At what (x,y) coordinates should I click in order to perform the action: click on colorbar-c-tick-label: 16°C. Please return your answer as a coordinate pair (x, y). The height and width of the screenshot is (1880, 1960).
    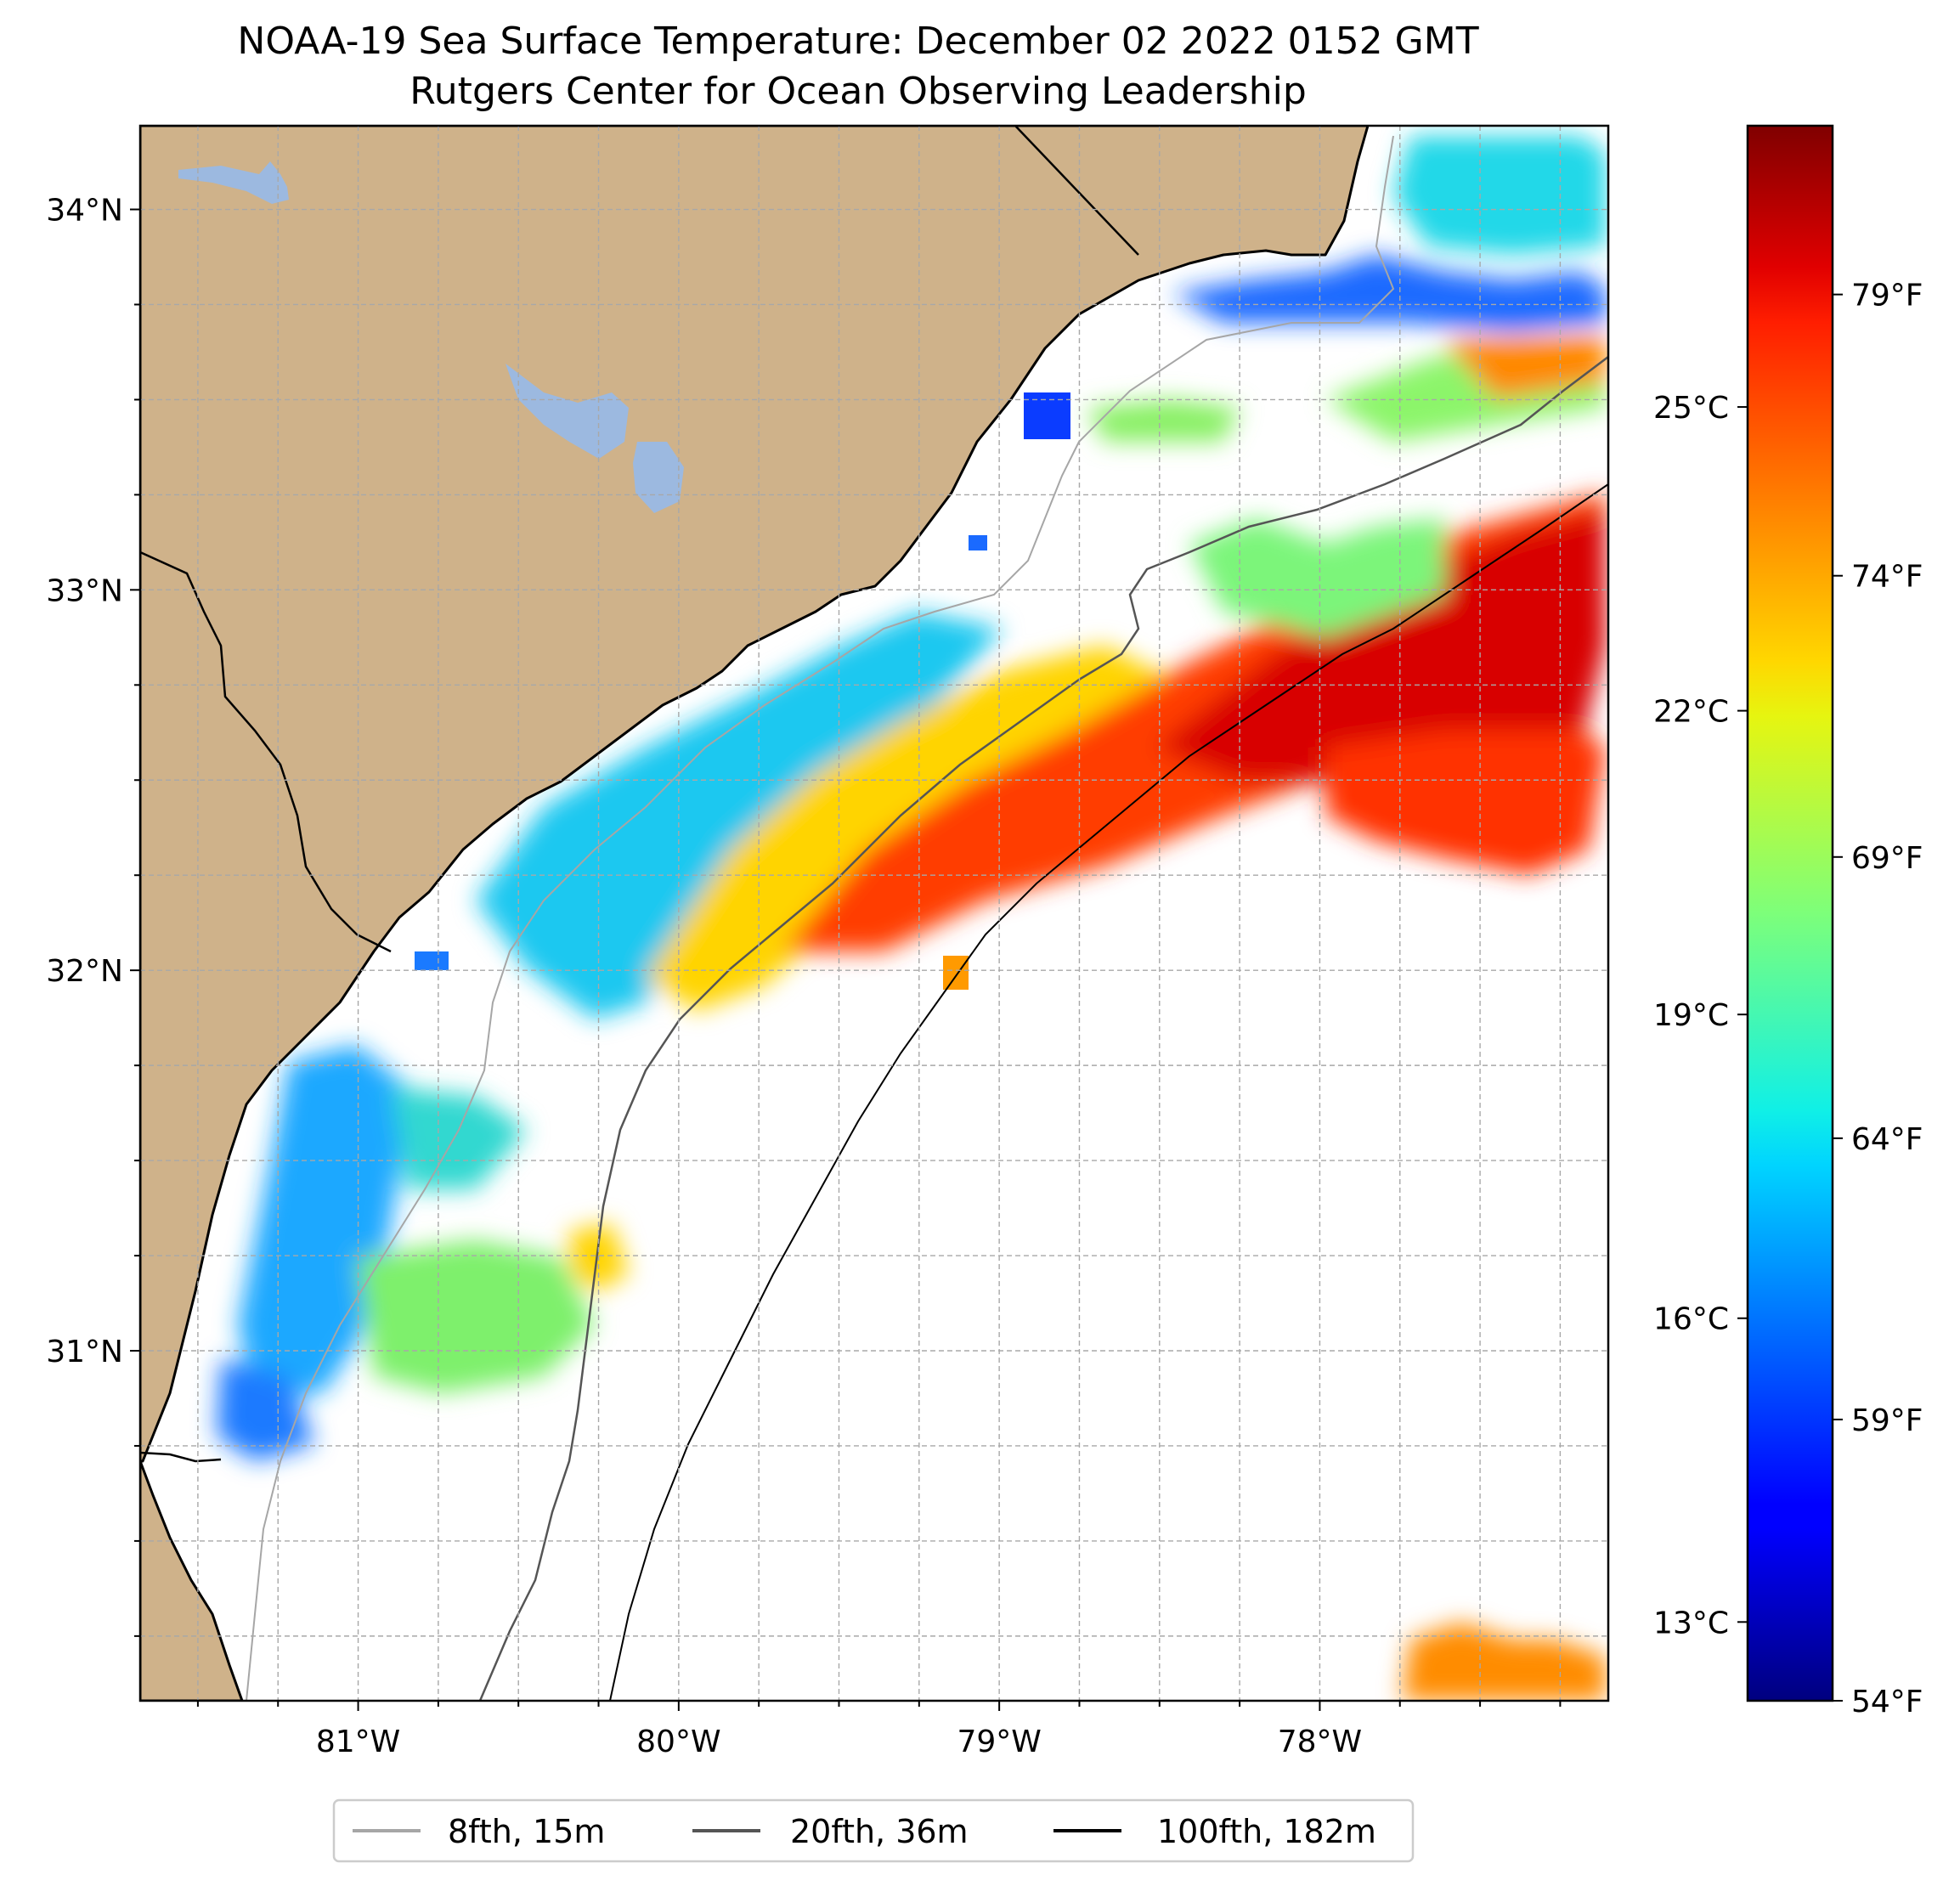
    Looking at the image, I should click on (1691, 1319).